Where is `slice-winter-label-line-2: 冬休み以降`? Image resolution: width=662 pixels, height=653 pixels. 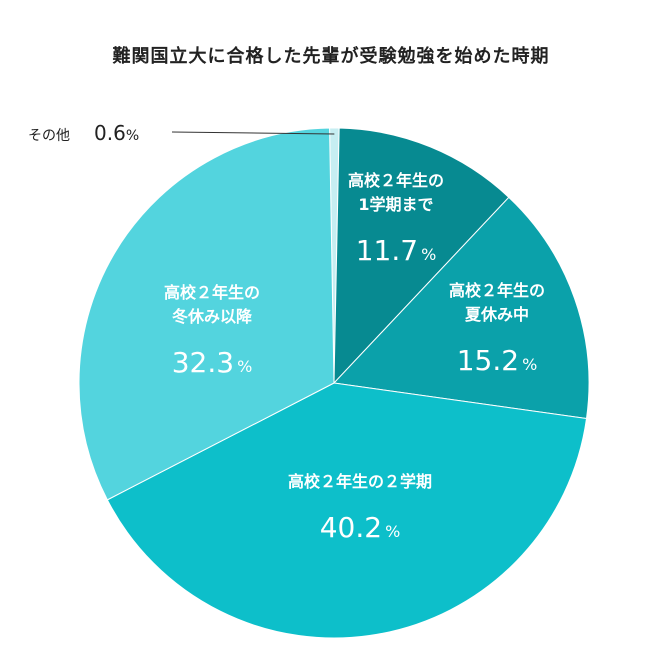 slice-winter-label-line-2: 冬休み以降 is located at coordinates (212, 316).